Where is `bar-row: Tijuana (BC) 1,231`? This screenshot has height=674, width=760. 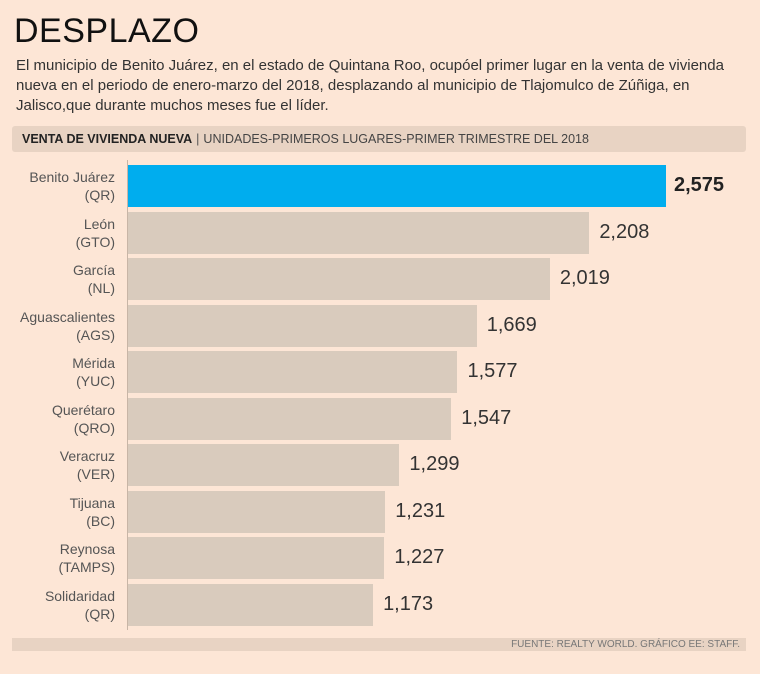 bar-row: Tijuana (BC) 1,231 is located at coordinates (380, 511).